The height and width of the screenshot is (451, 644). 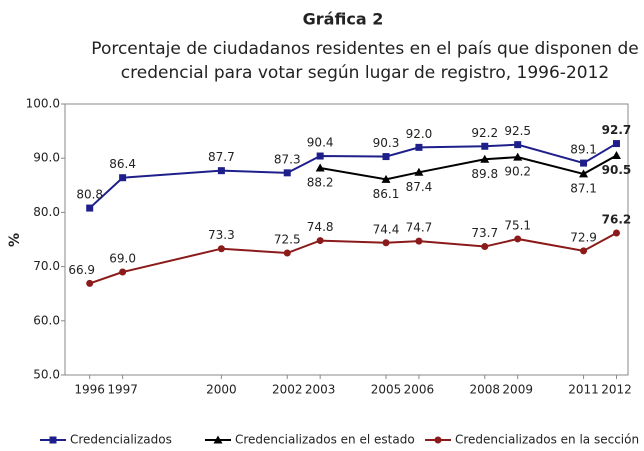 I want to click on x-tick-label: 2009, so click(x=517, y=390).